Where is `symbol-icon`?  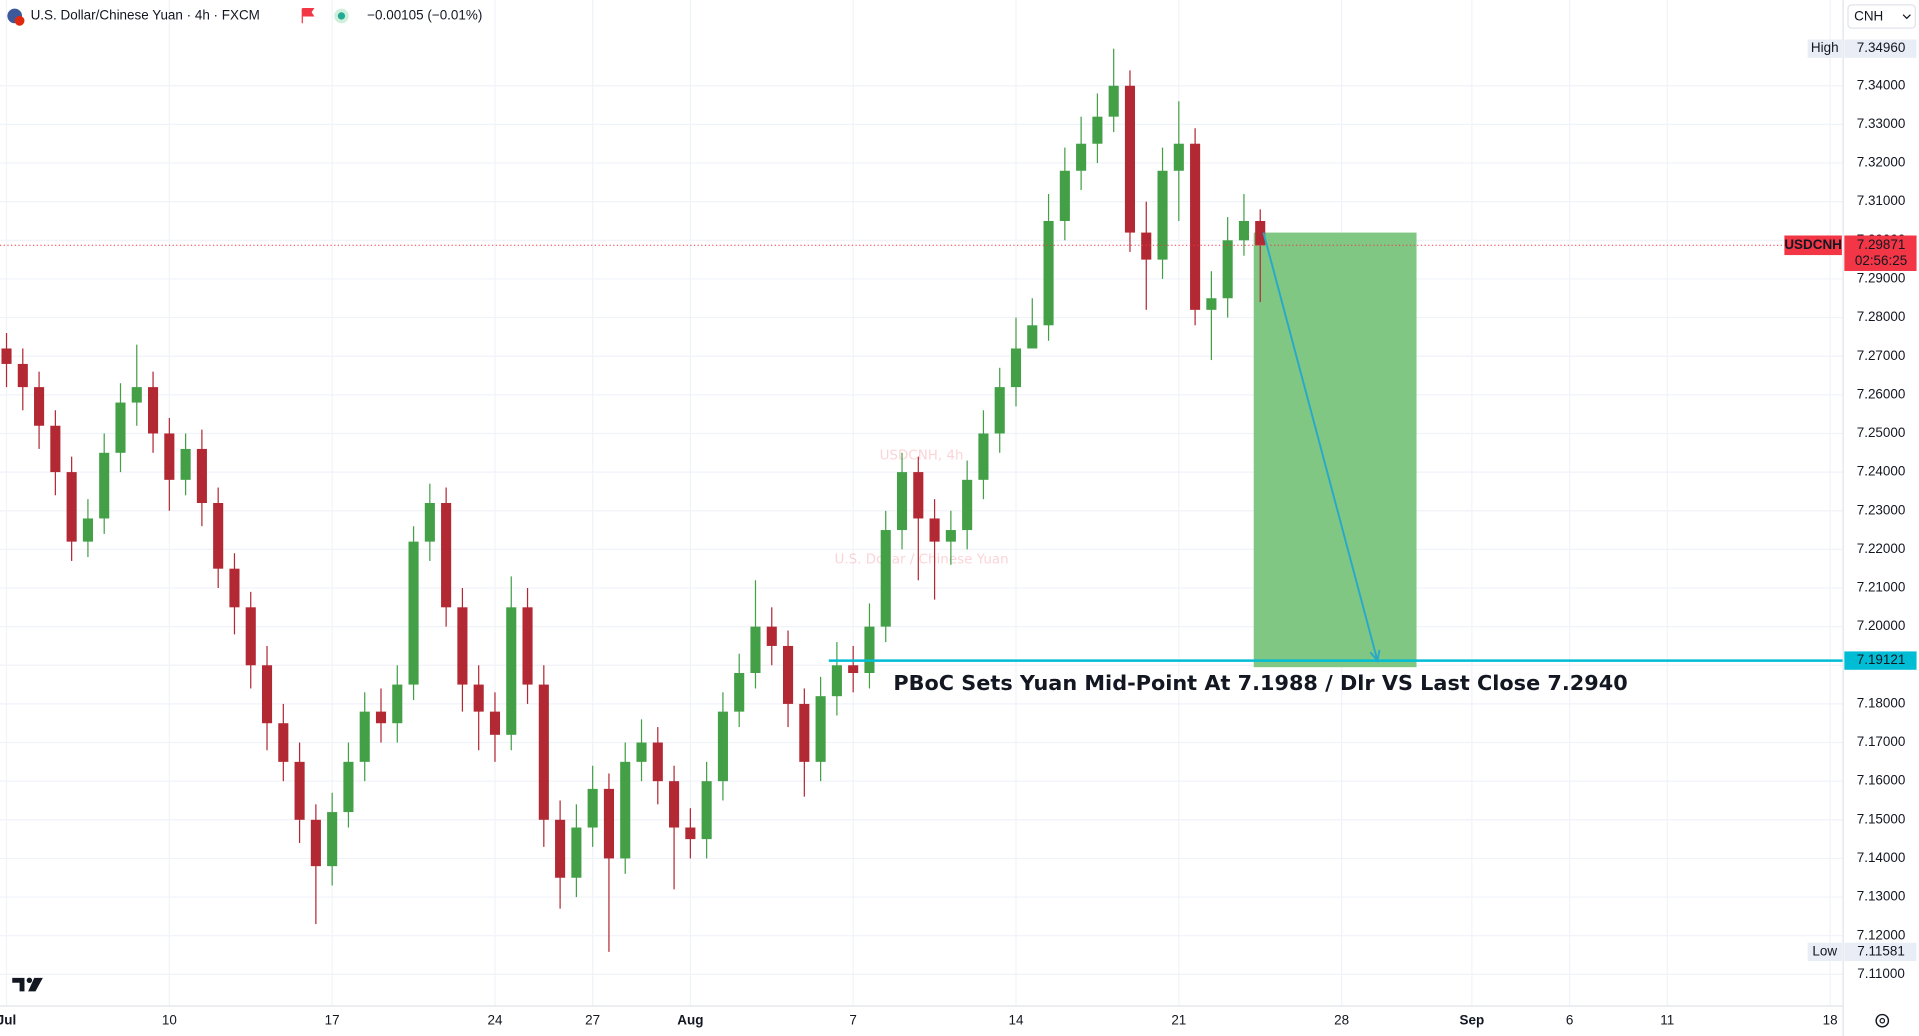 symbol-icon is located at coordinates (19, 20).